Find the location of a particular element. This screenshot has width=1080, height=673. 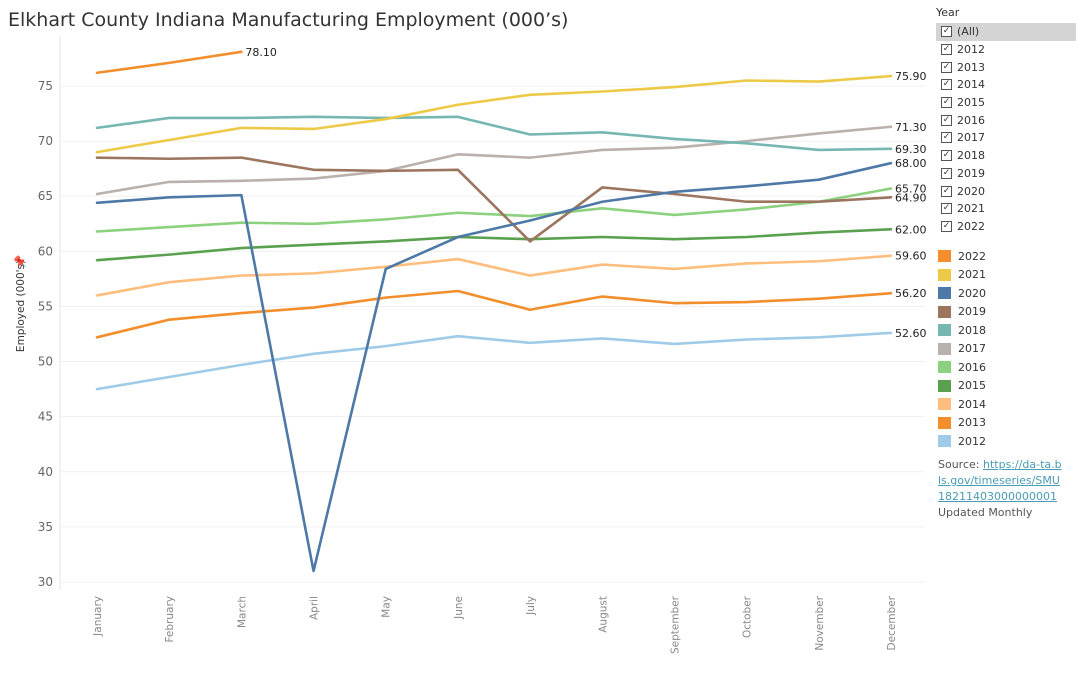

filter-item-label: 2021 is located at coordinates (971, 209).